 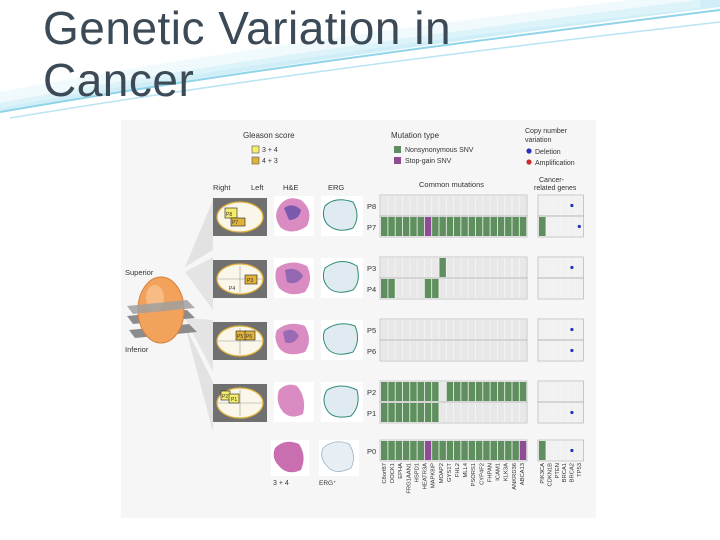 I want to click on cancer-gene-label: BRCA2, so click(x=573, y=472).